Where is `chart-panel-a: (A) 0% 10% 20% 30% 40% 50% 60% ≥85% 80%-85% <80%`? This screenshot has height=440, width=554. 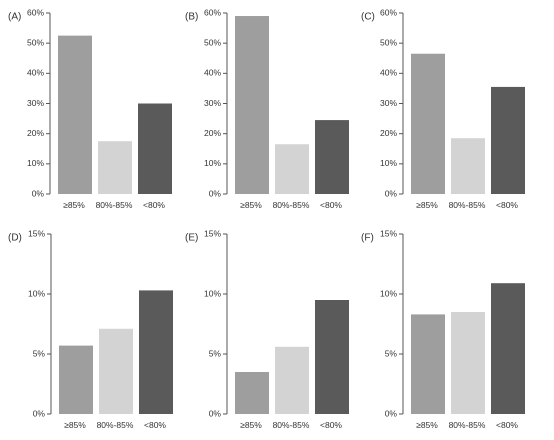
chart-panel-a: (A) 0% 10% 20% 30% 40% 50% 60% ≥85% 80%-85% <80% is located at coordinates (90, 108).